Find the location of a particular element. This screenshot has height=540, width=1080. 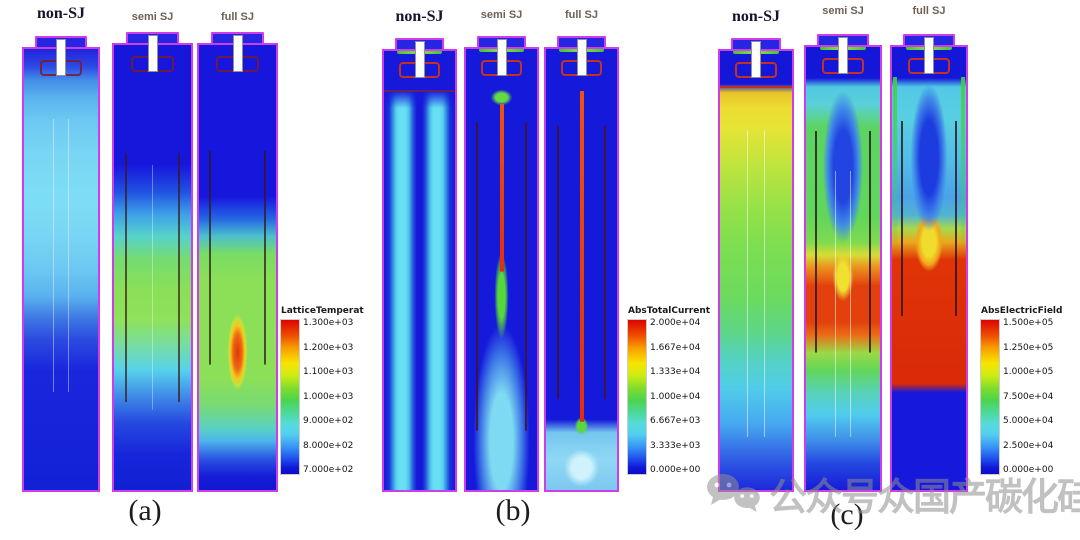

tick: 8.000e+02 is located at coordinates (328, 445).